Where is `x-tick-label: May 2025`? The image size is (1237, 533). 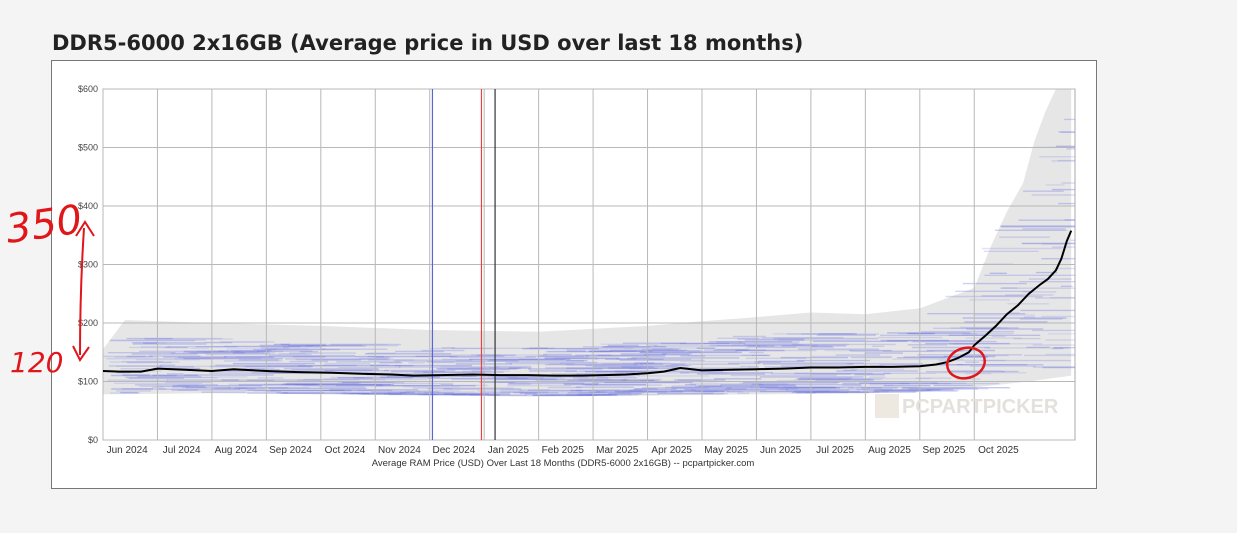
x-tick-label: May 2025 is located at coordinates (726, 450).